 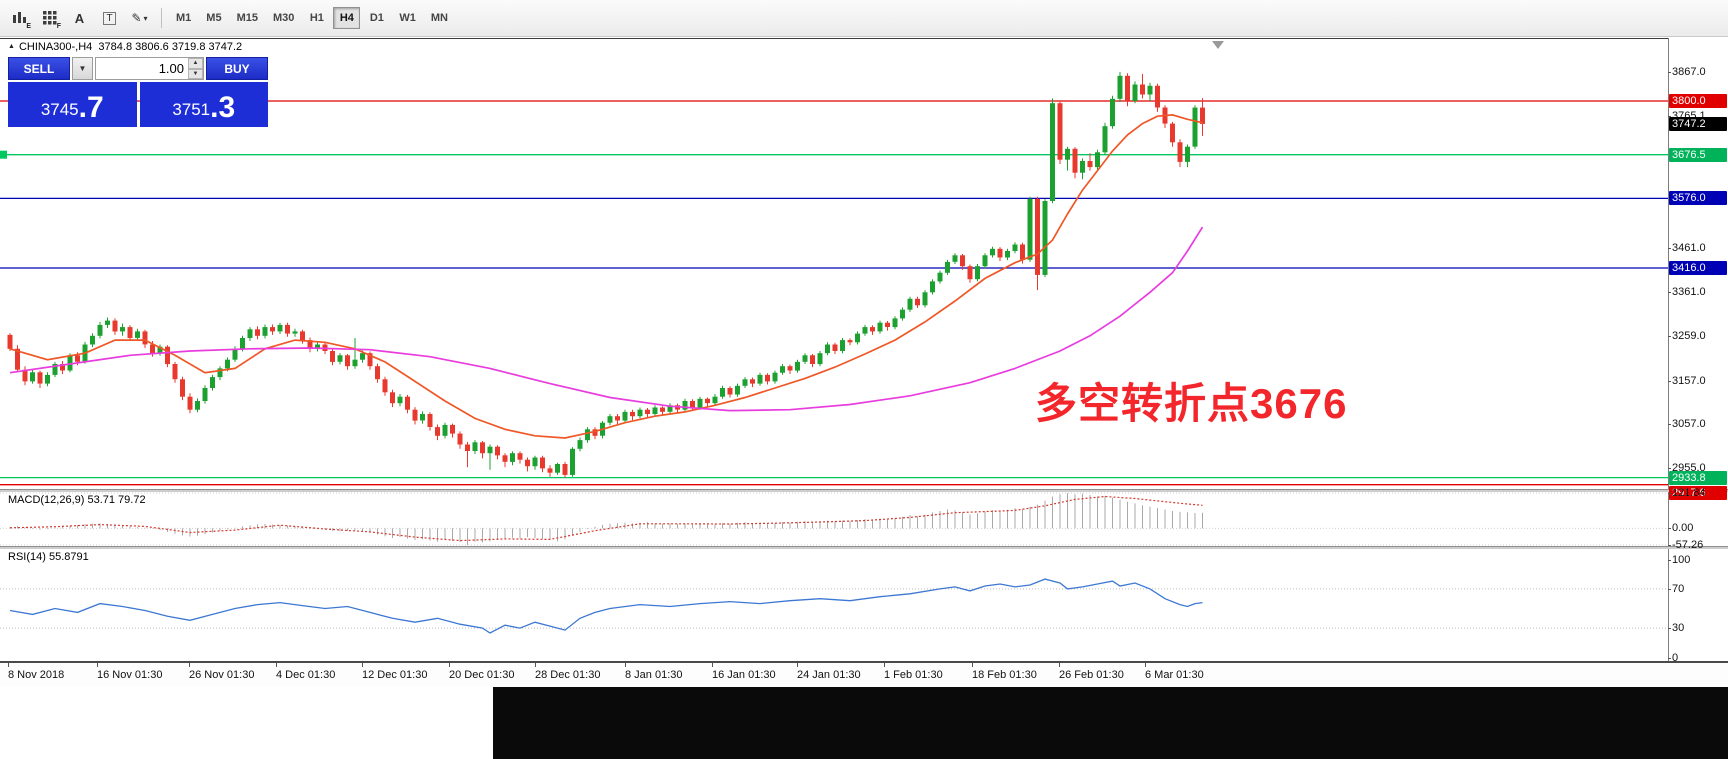 What do you see at coordinates (1697, 424) in the screenshot?
I see `price-axis-label: 3057.0` at bounding box center [1697, 424].